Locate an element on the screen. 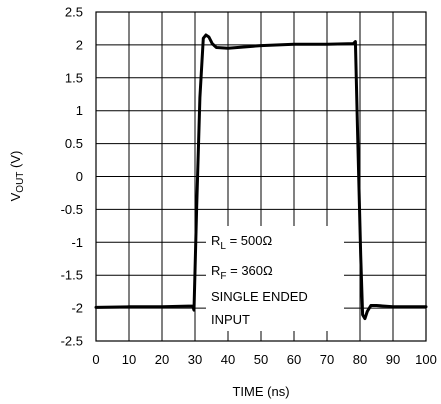  annotation-group: RL = 500Ω RF = 360Ω SINGLE ENDED INPUT is located at coordinates (275, 278).